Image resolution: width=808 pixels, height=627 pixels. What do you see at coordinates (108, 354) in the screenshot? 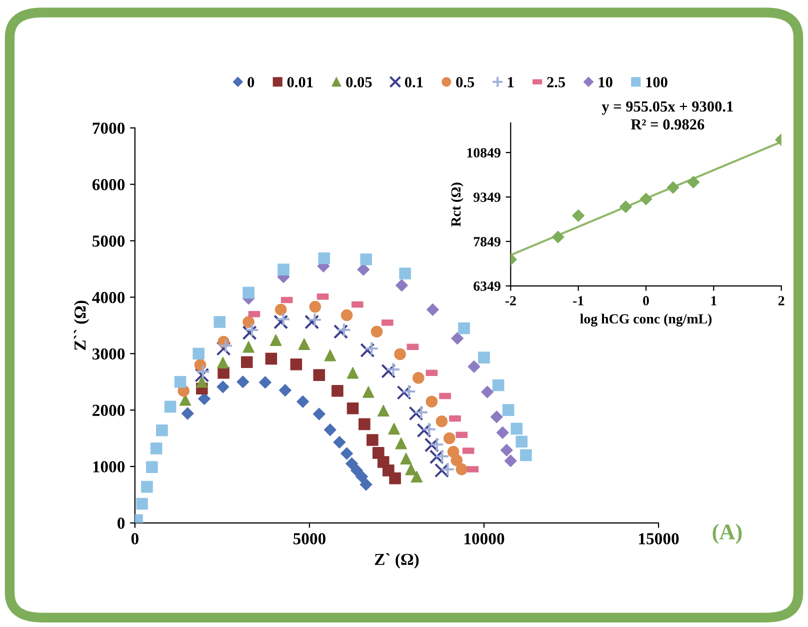
I see `y-tick-label: 3000` at bounding box center [108, 354].